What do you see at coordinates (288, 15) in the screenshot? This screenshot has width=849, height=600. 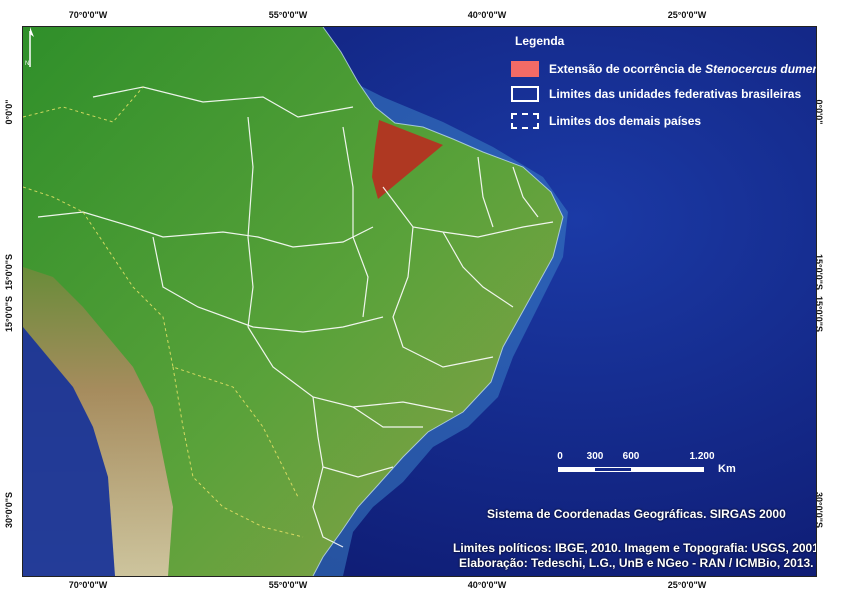 I see `top-tick-55w: 55°0'0"W` at bounding box center [288, 15].